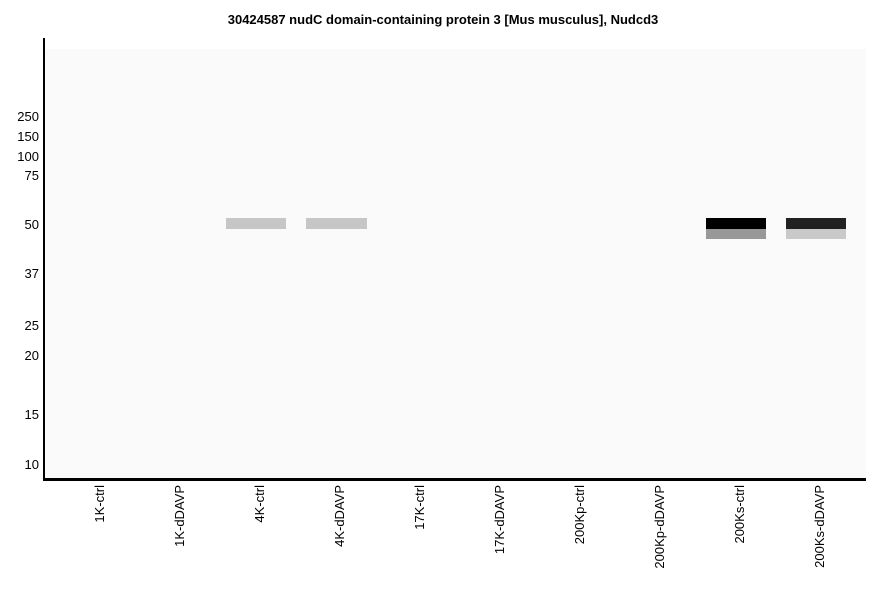 This screenshot has width=886, height=595. What do you see at coordinates (28, 156) in the screenshot?
I see `y-tick-label: 100` at bounding box center [28, 156].